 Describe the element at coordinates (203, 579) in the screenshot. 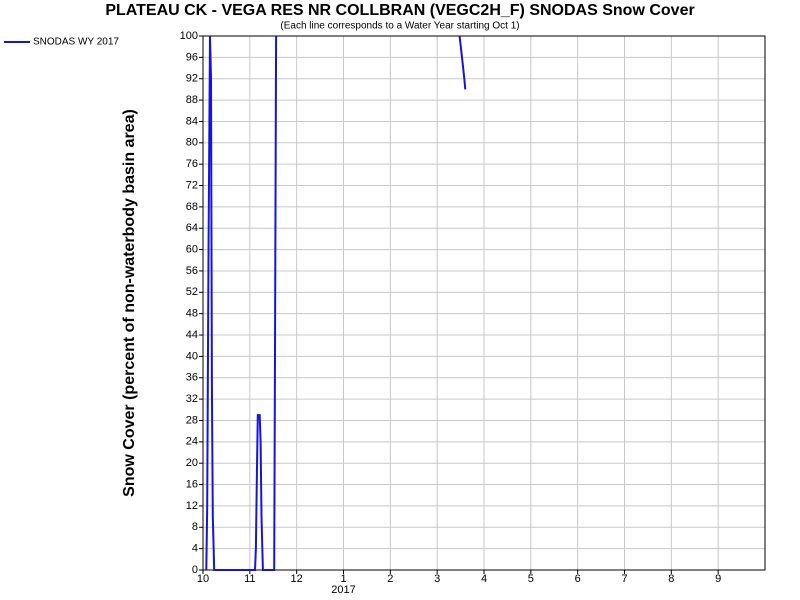

I see `x-tick-label: 10` at that location.